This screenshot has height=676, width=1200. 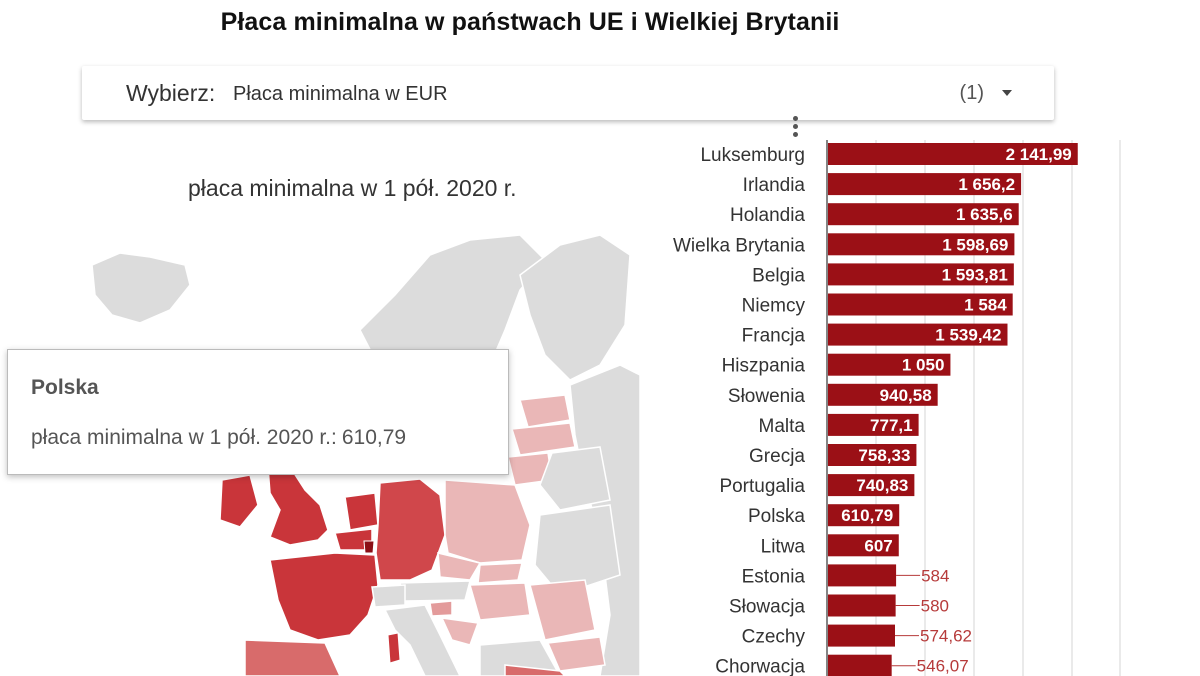 I want to click on data-label: 584, so click(x=935, y=575).